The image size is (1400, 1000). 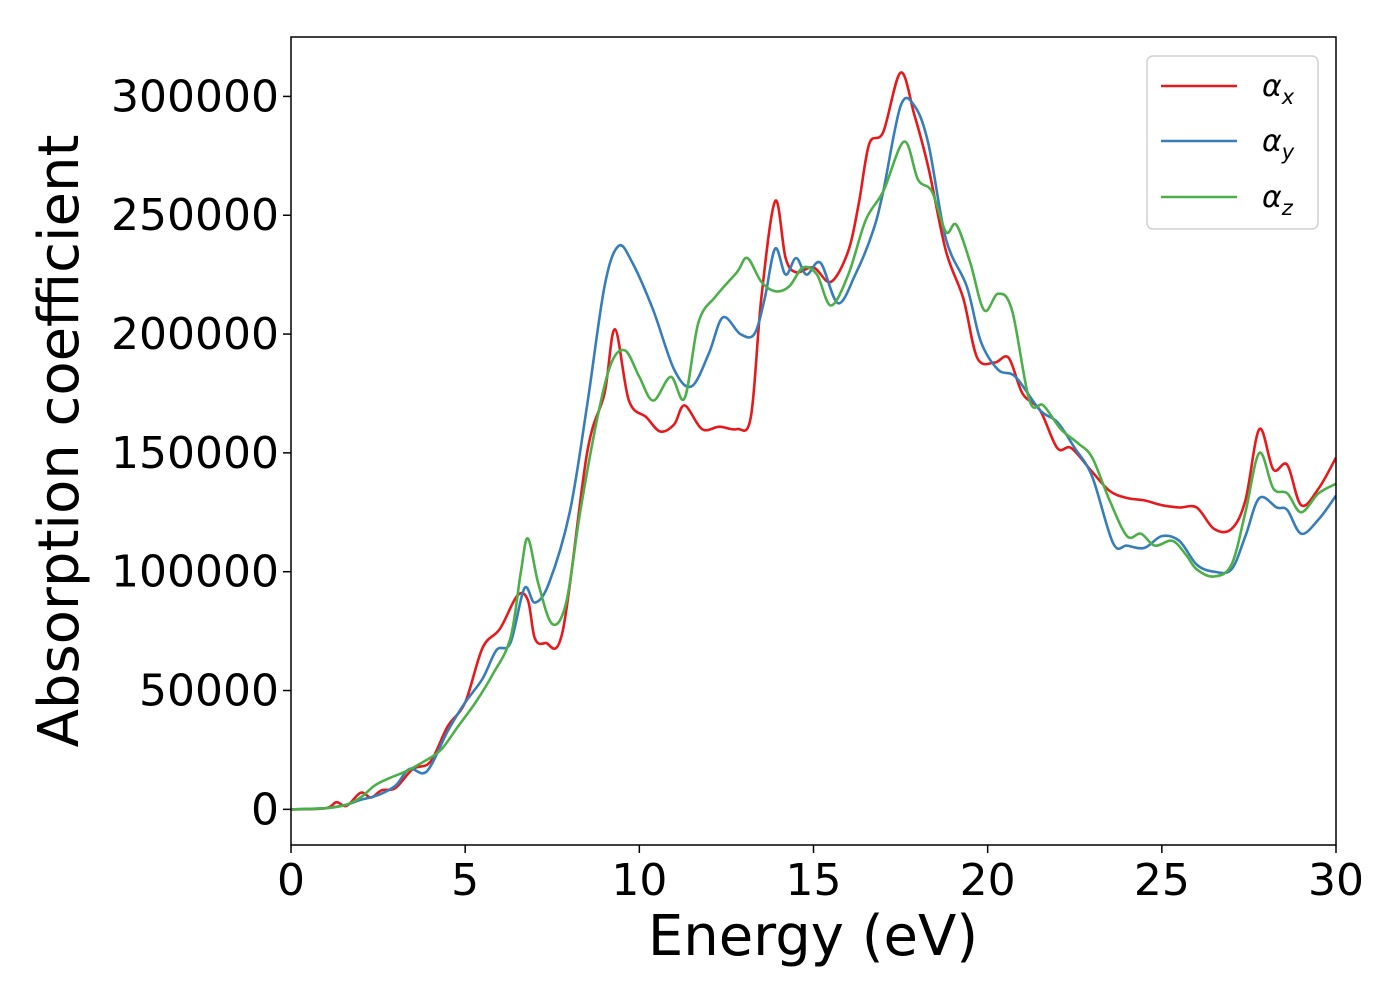 What do you see at coordinates (1232, 142) in the screenshot?
I see `legend-frame` at bounding box center [1232, 142].